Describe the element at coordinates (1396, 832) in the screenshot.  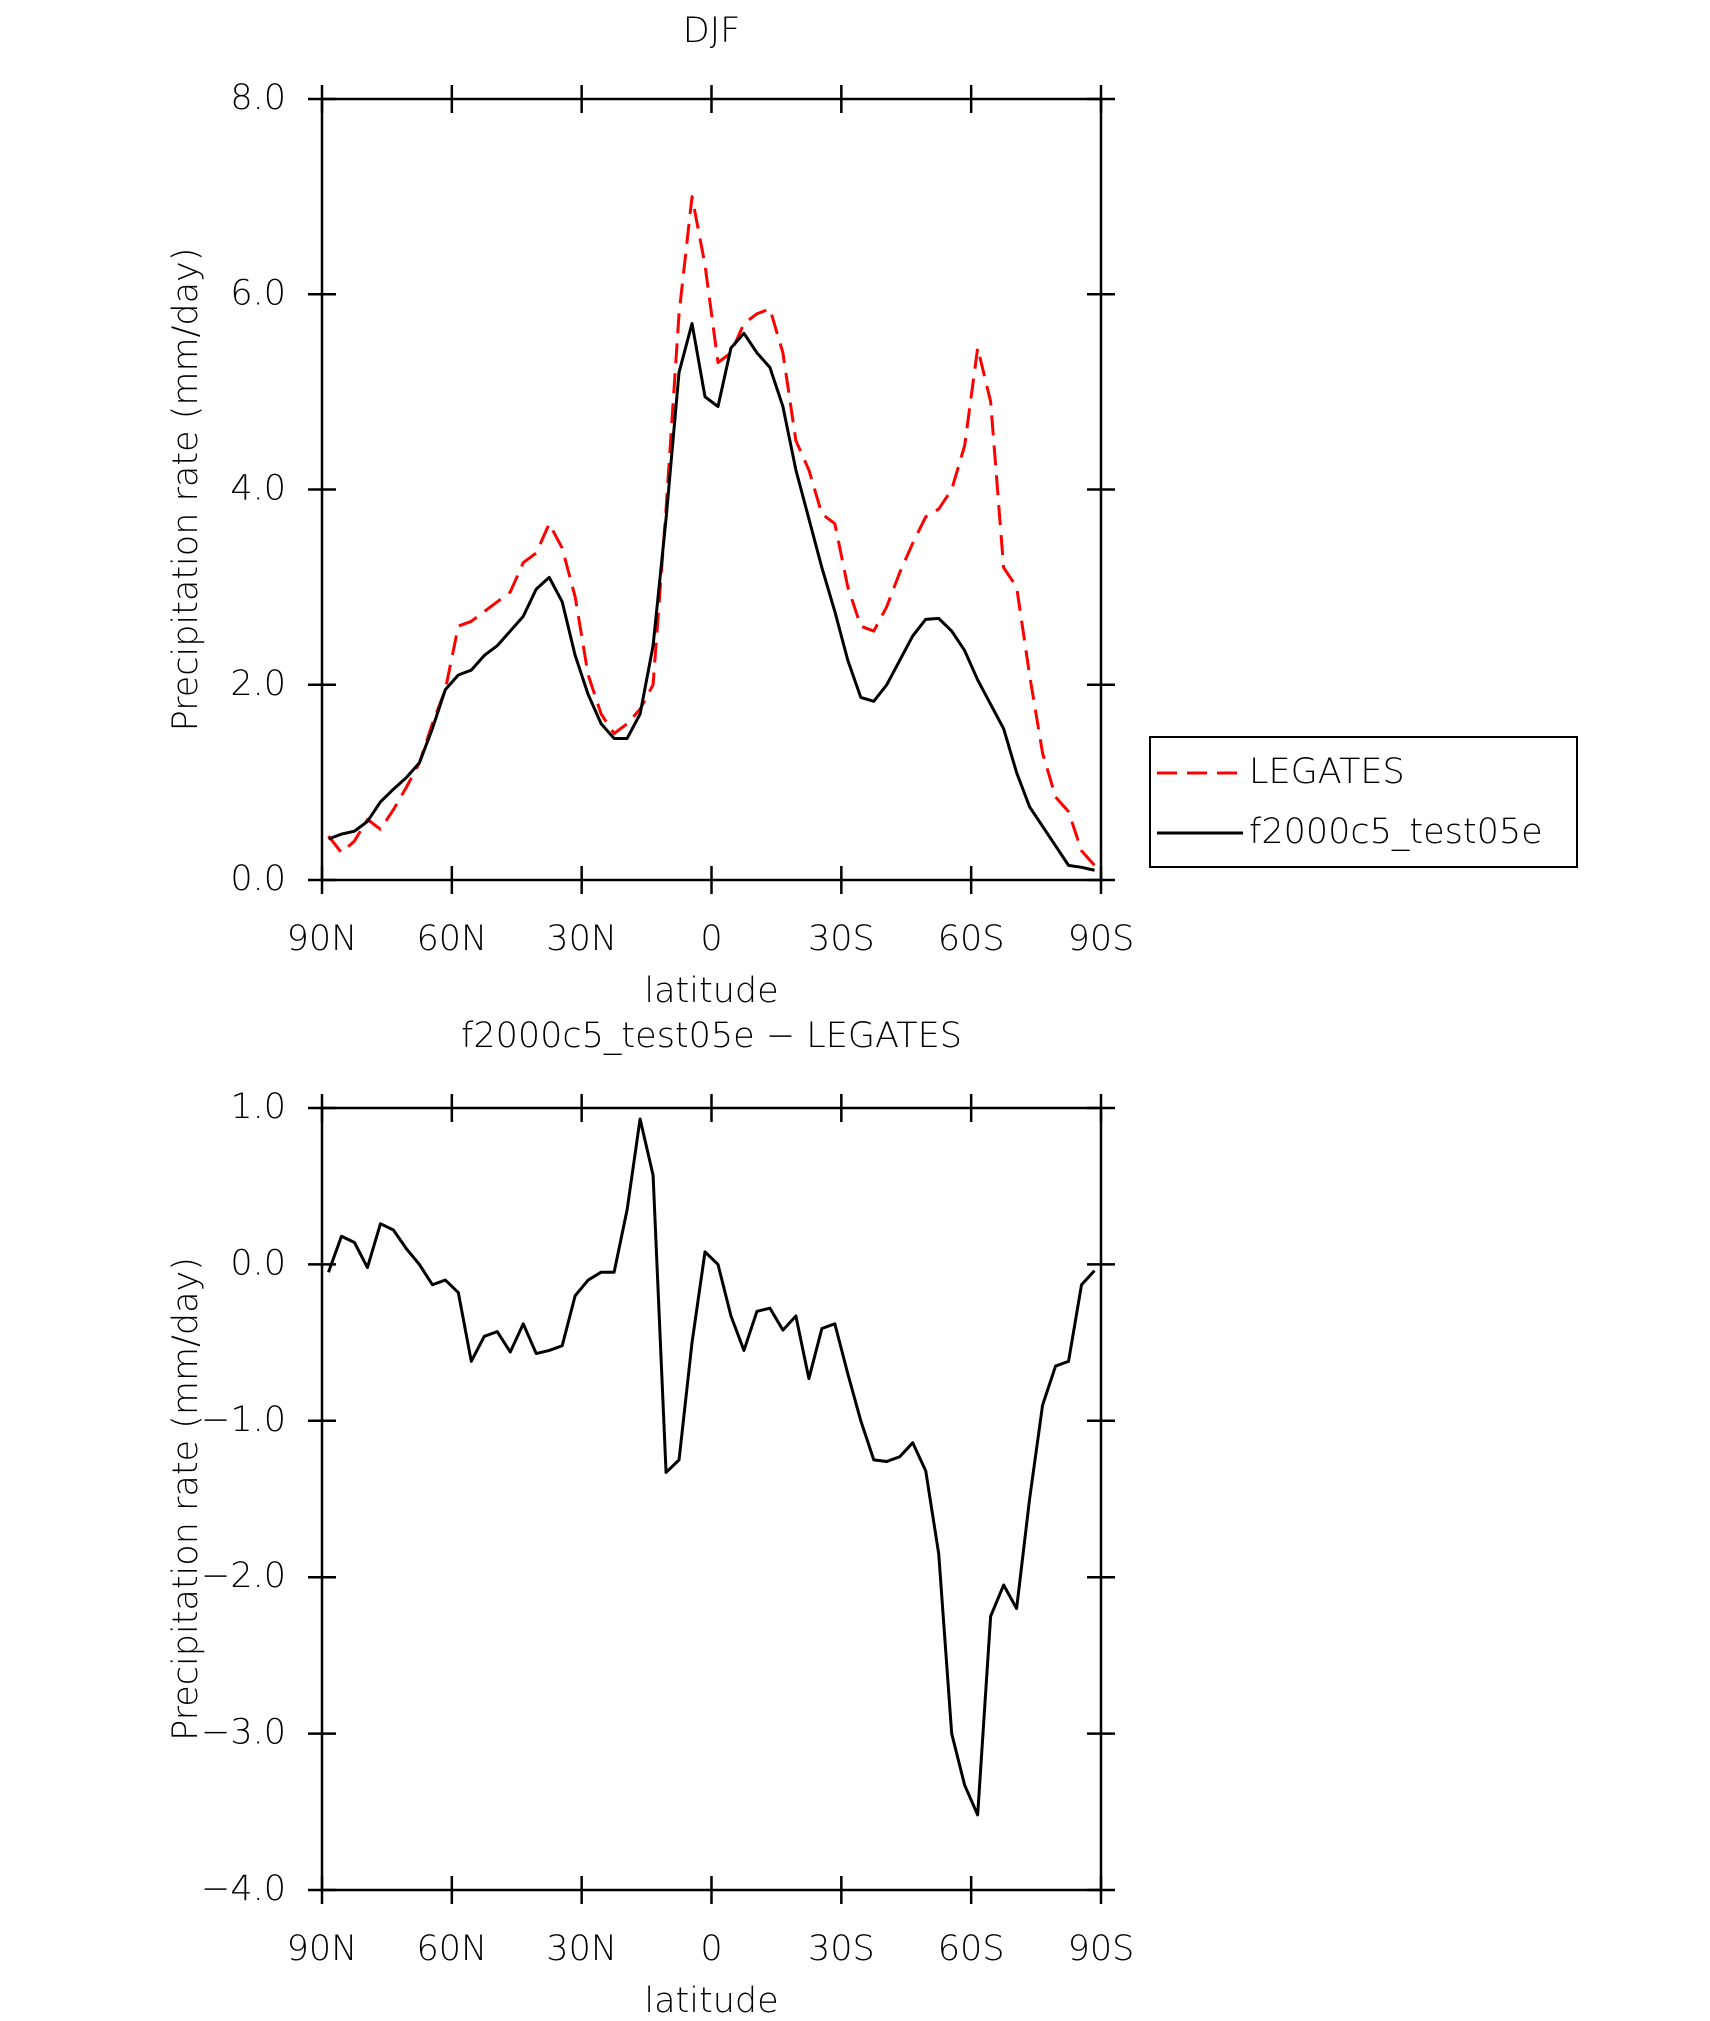
I see `legend-label: f2000c5_test05e` at that location.